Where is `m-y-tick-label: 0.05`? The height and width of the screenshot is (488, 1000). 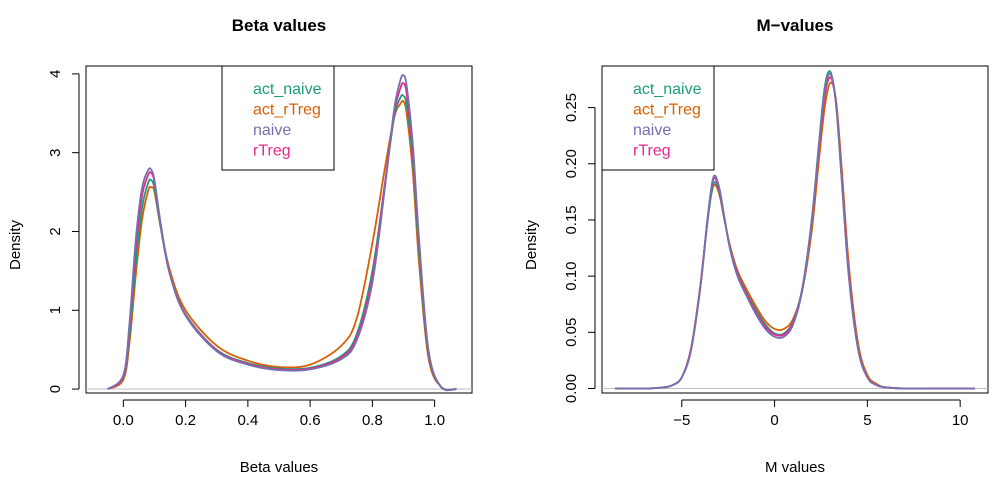
m-y-tick-label: 0.05 is located at coordinates (571, 332).